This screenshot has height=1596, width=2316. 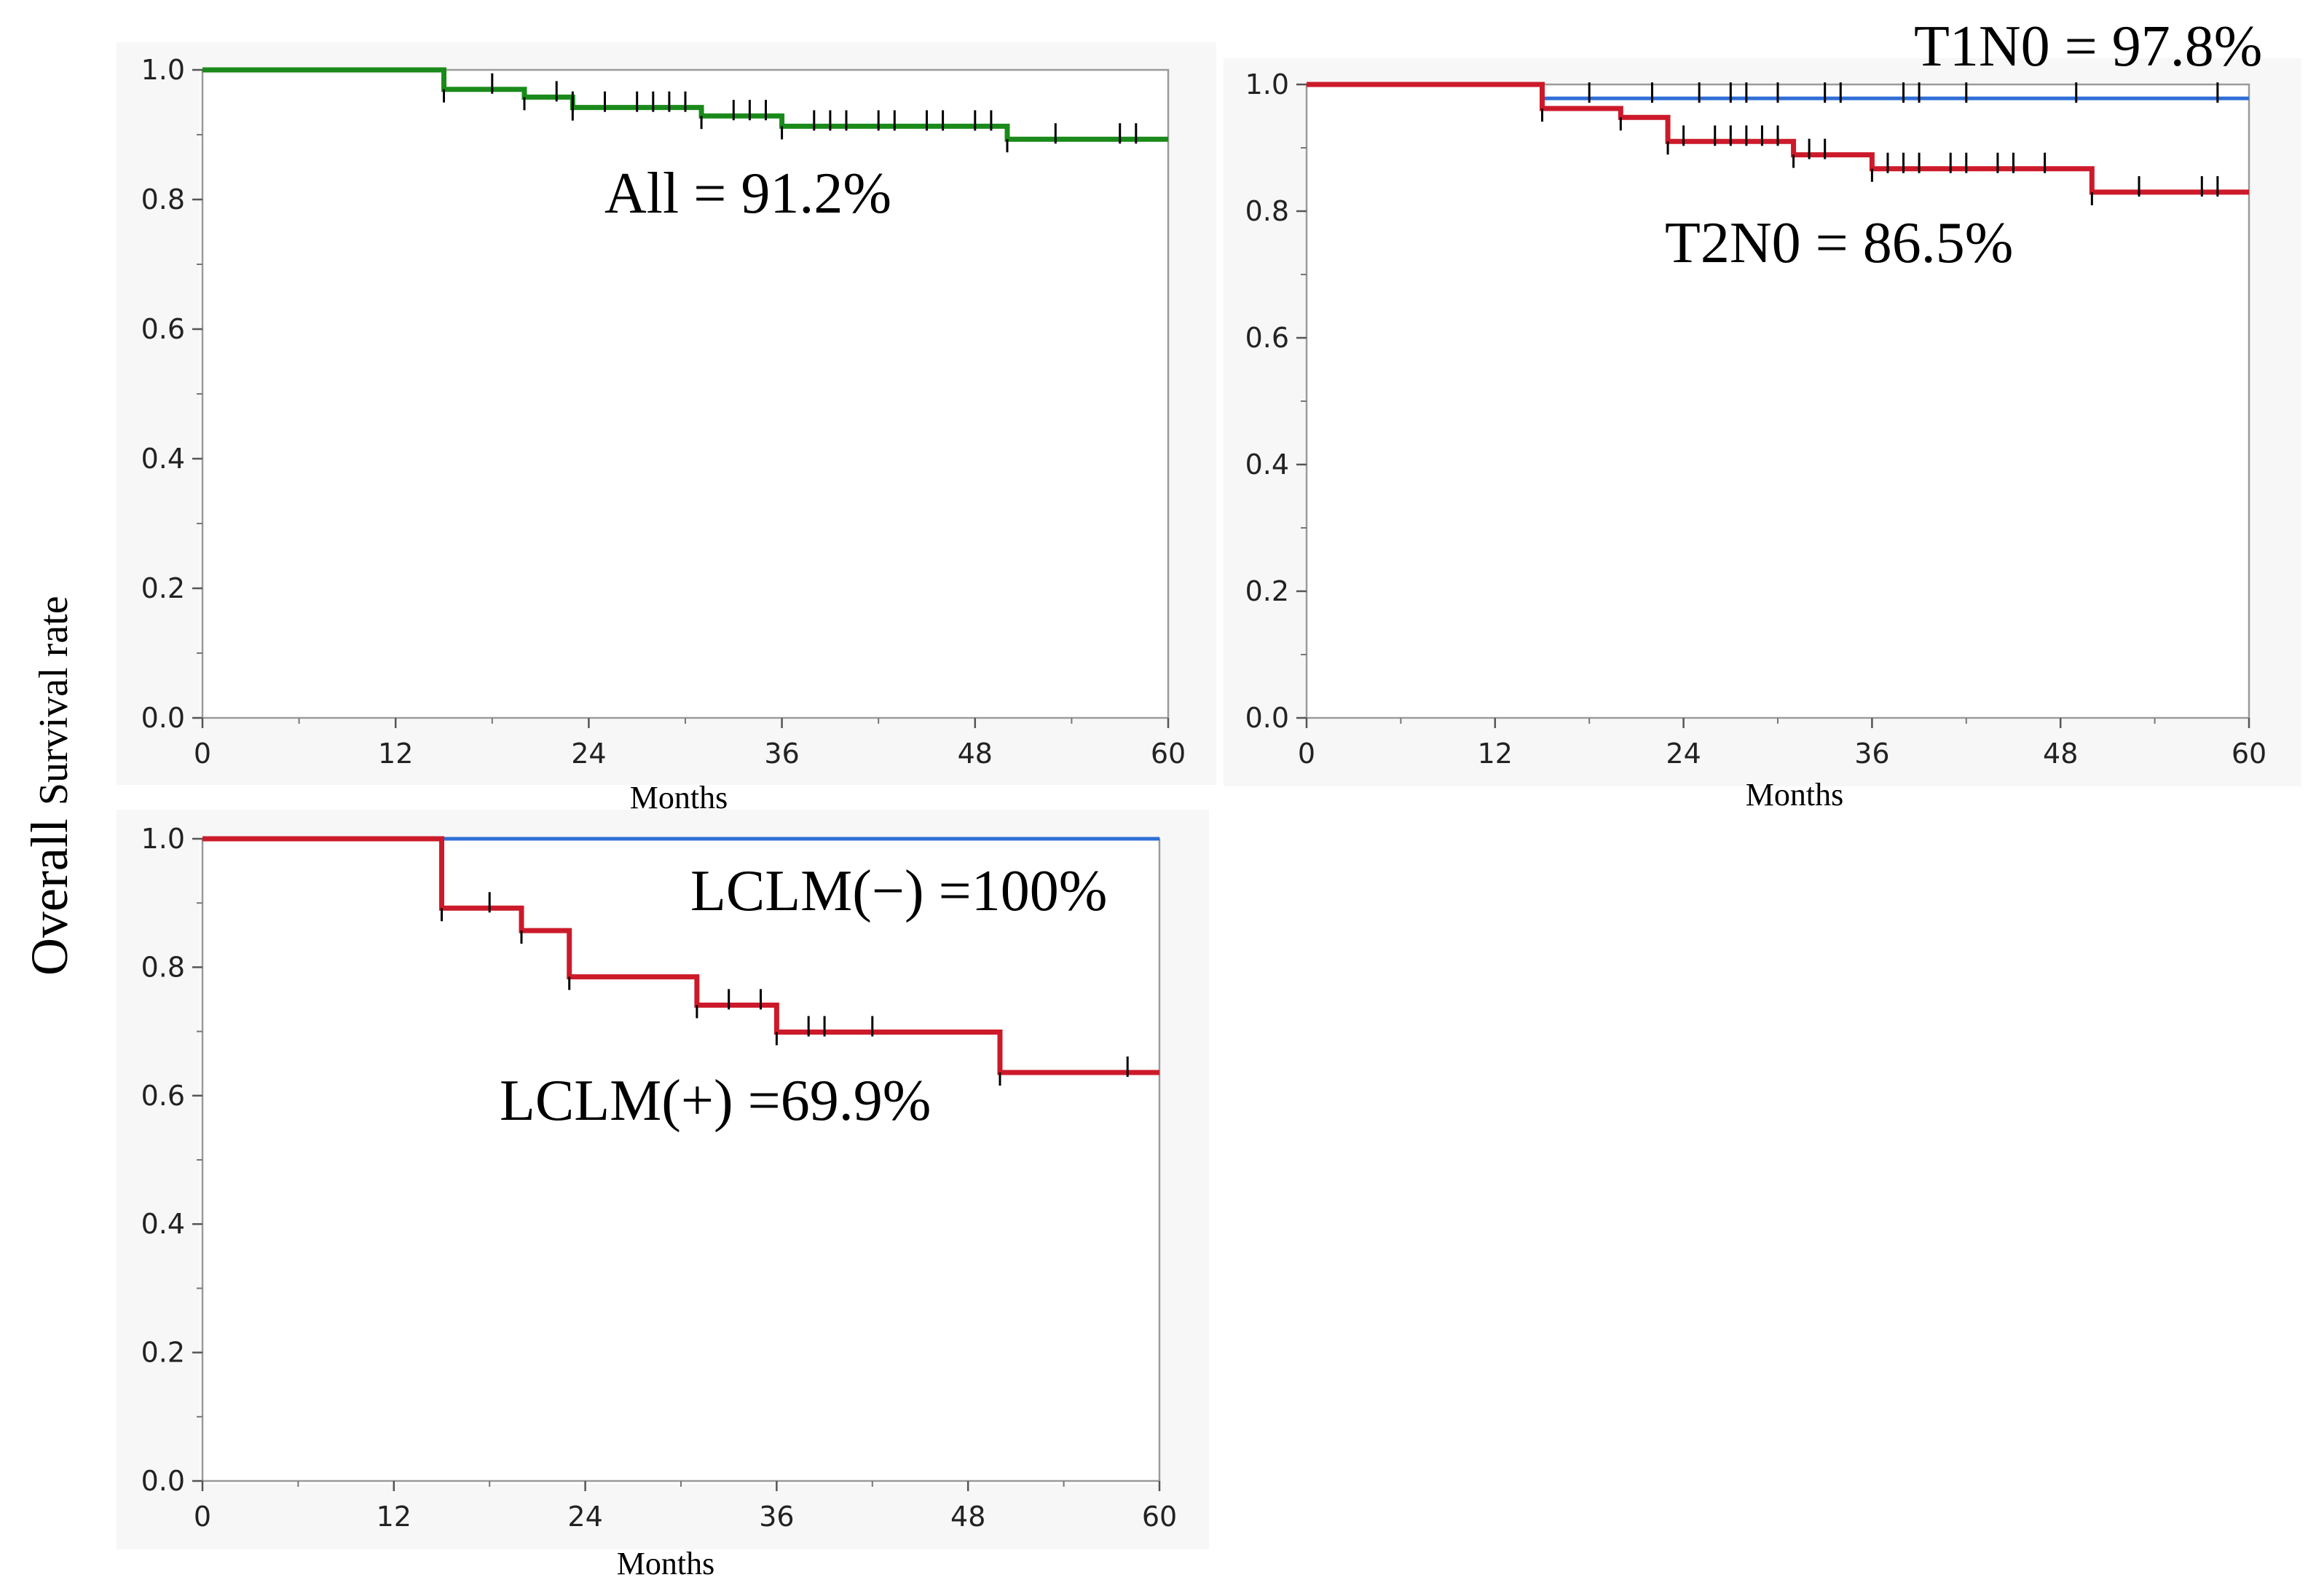 I want to click on annotation-t1n0: T1N0 = 97.8%, so click(x=2088, y=47).